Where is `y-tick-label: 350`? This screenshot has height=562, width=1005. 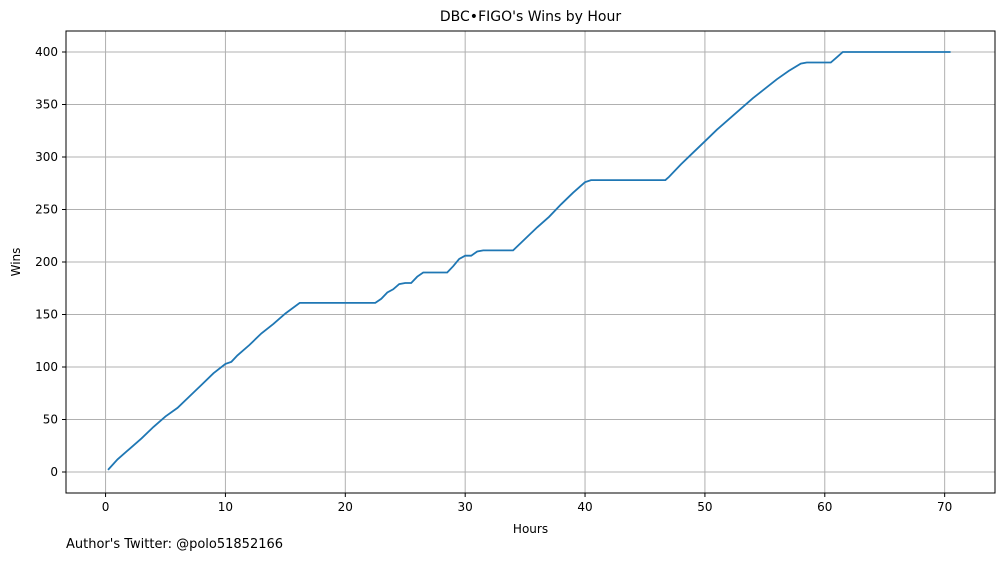 y-tick-label: 350 is located at coordinates (46, 105).